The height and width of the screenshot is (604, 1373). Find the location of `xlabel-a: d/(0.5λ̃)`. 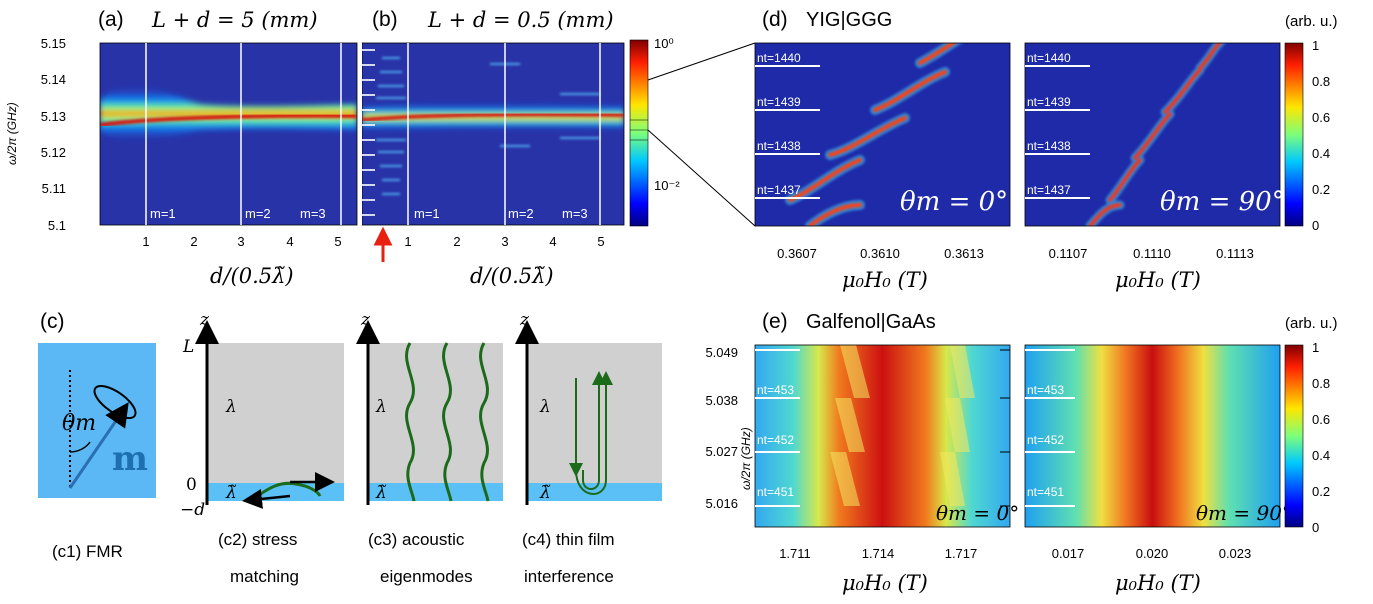

xlabel-a: d/(0.5λ̃) is located at coordinates (252, 276).